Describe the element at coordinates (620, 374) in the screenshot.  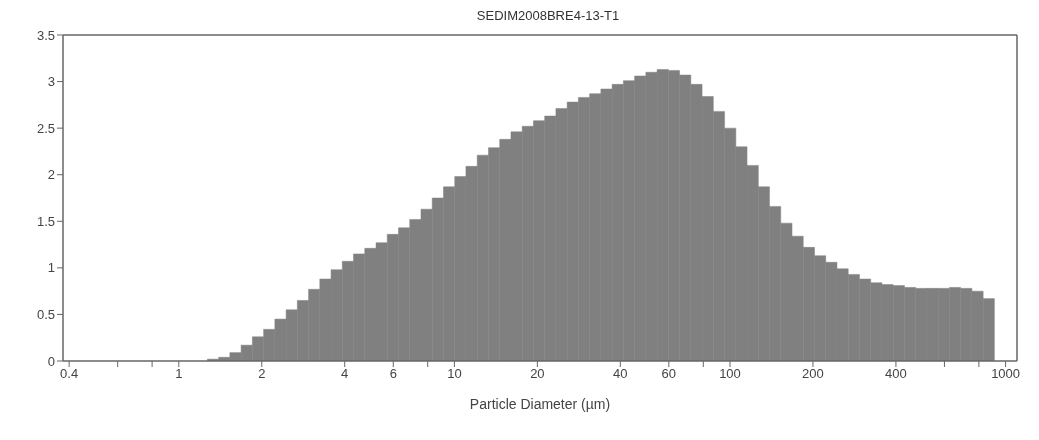
I see `x-tick-label: 40` at that location.